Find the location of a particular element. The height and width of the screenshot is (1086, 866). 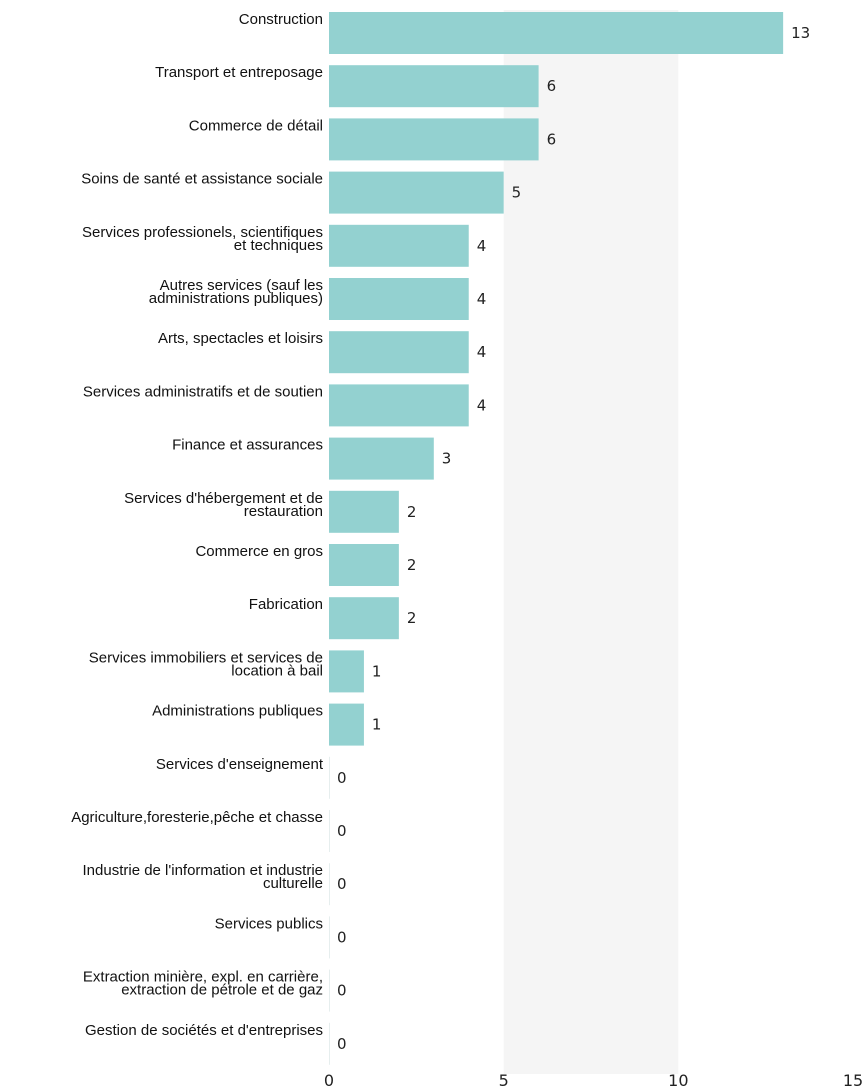

x-tick-label: 10 is located at coordinates (678, 1078).